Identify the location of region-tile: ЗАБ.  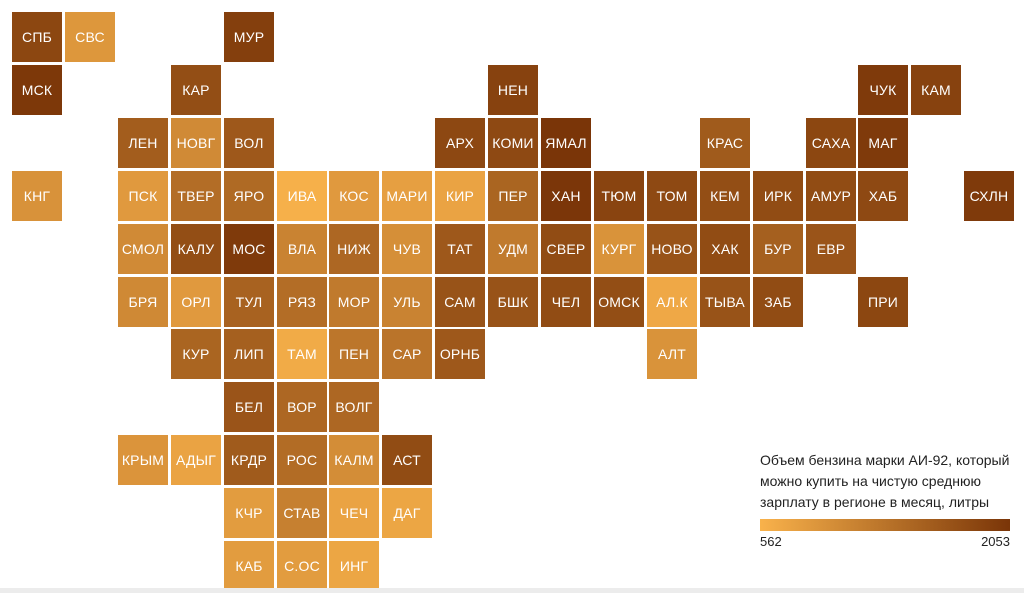
(778, 302).